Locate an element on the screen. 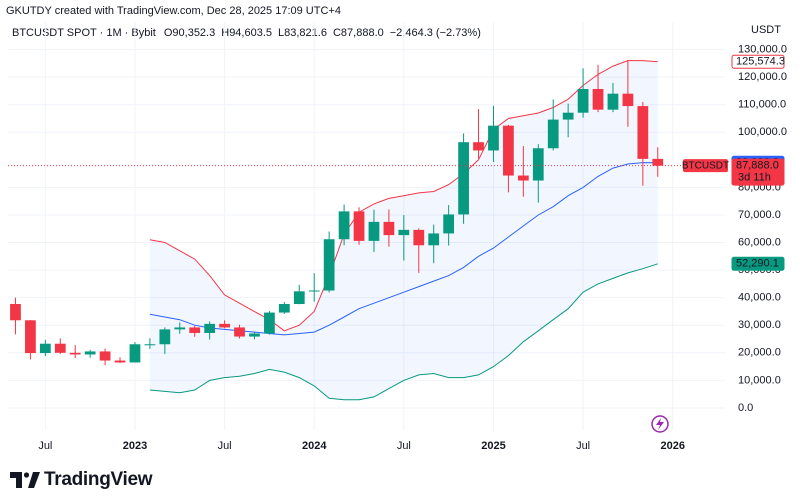 This screenshot has height=501, width=800. y-tick-label: 130,000.0 is located at coordinates (762, 49).